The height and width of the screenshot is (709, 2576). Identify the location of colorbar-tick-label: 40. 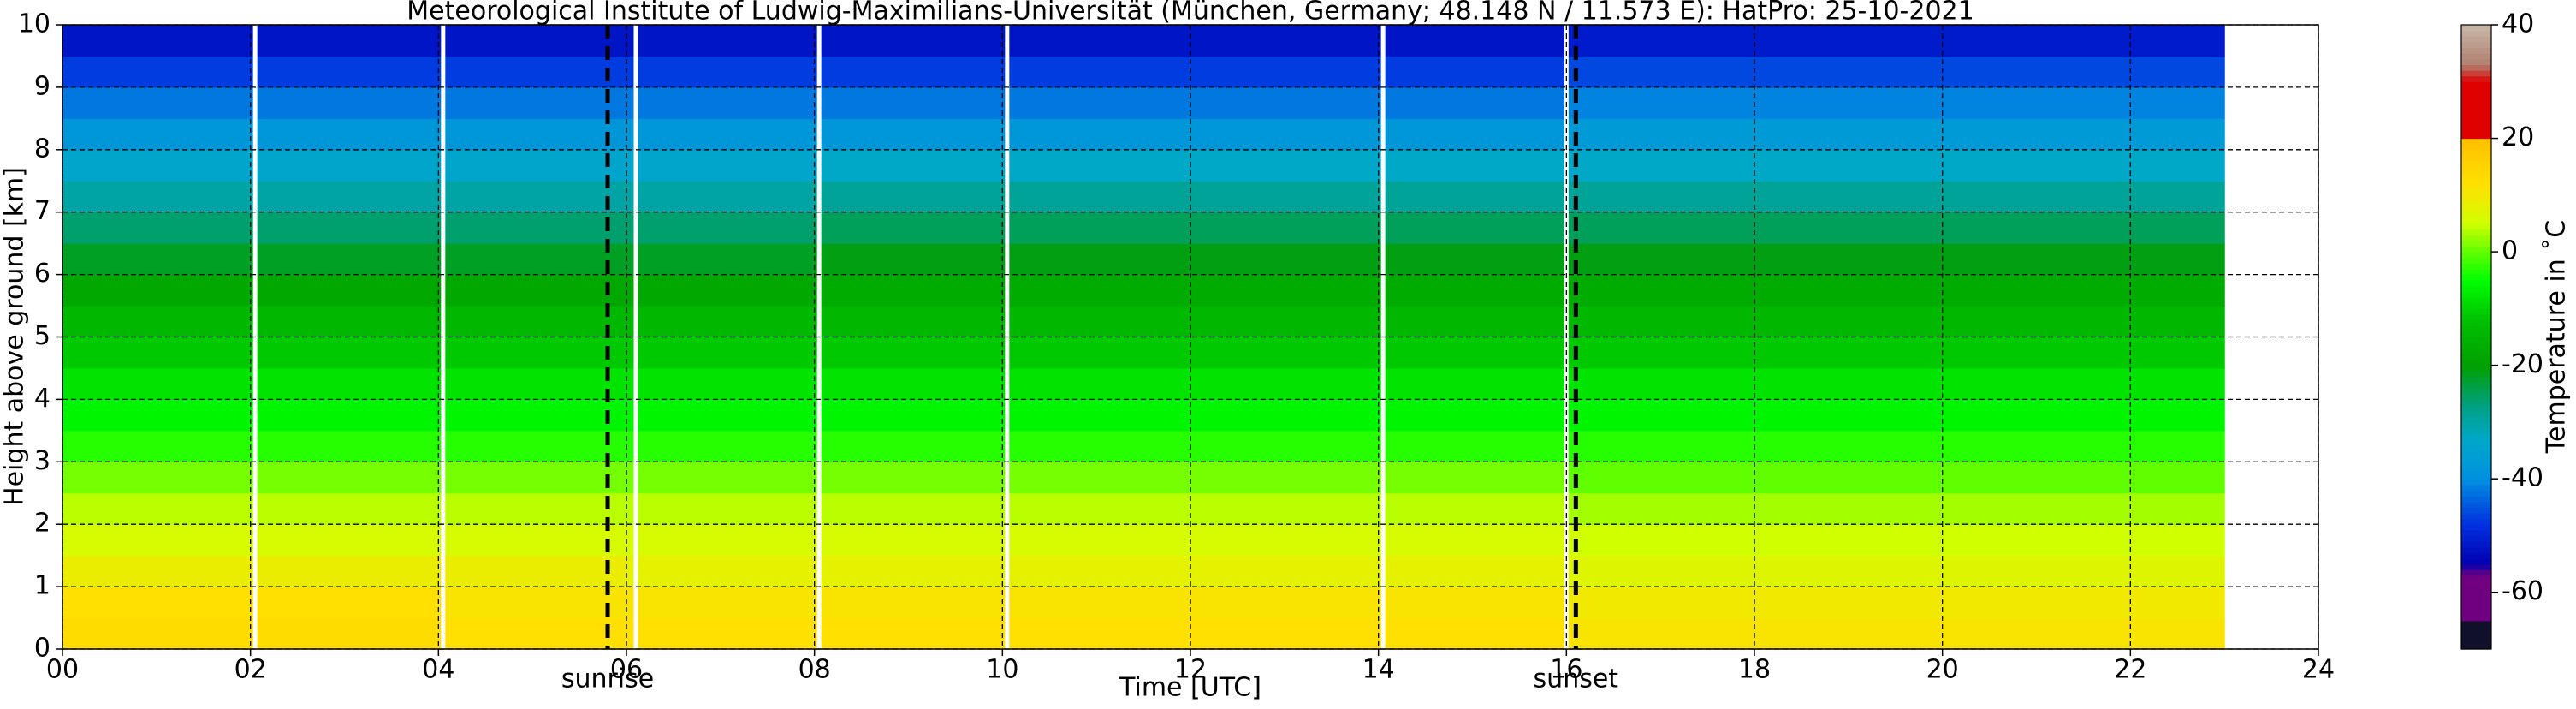
(2518, 24).